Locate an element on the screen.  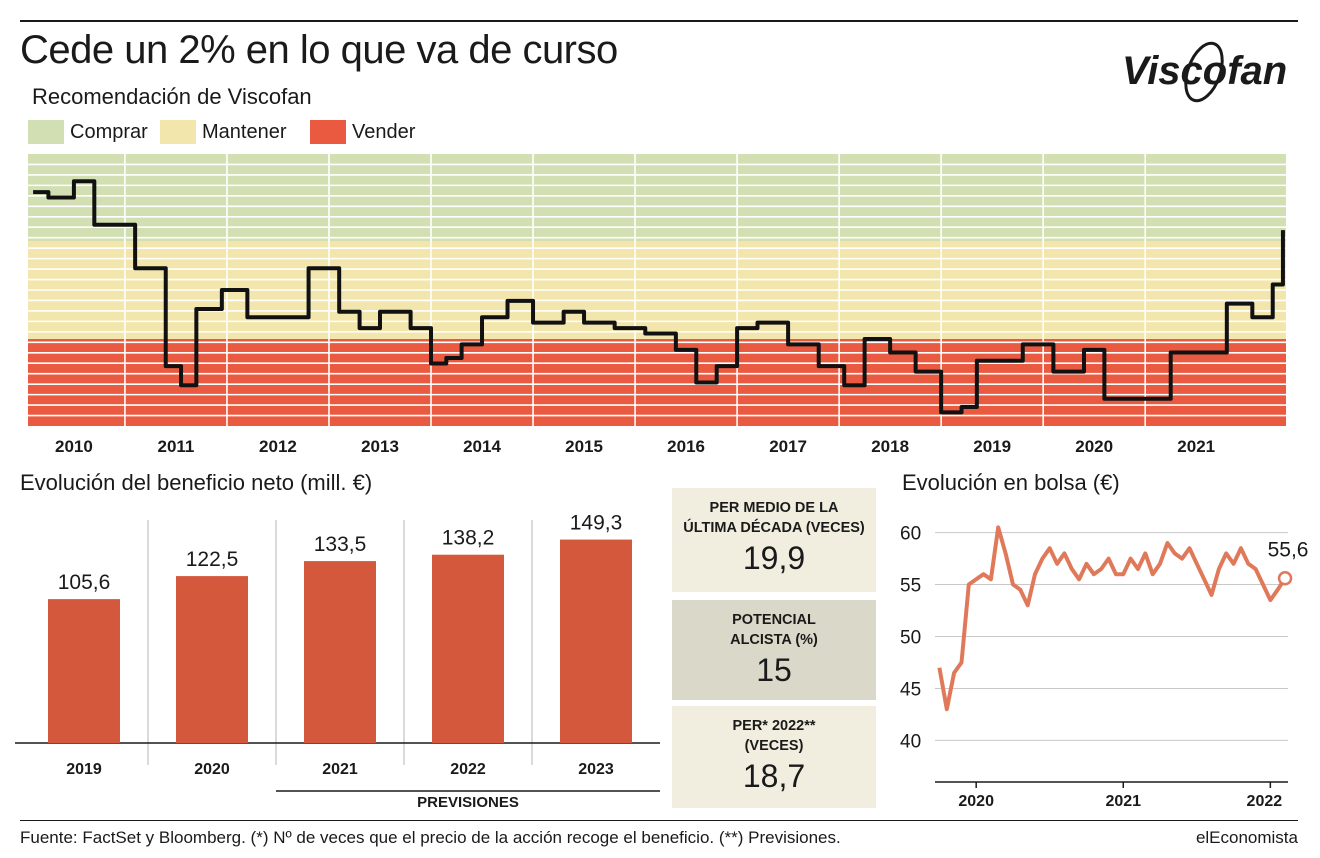
stat-value-per-2022: 18,7 is located at coordinates (774, 776).